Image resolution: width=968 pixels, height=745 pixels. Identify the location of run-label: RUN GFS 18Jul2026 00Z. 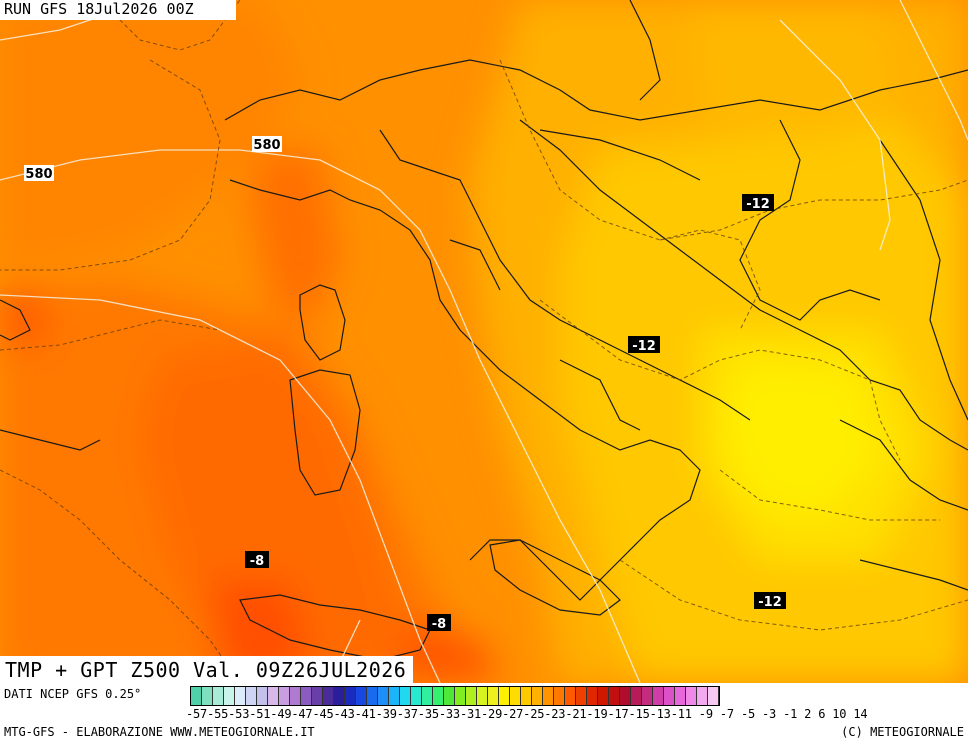
(118, 10).